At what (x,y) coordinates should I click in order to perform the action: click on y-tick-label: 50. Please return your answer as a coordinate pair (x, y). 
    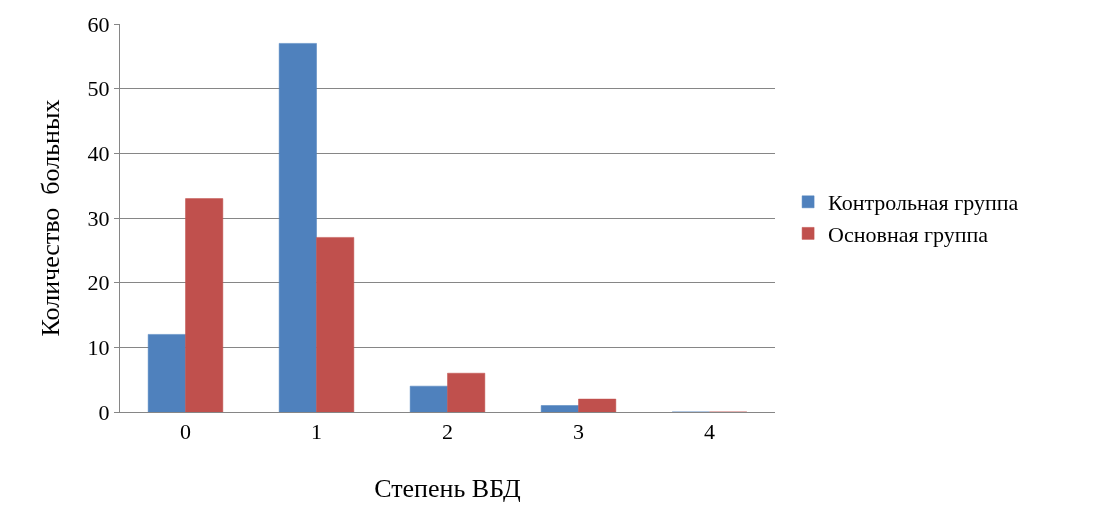
    Looking at the image, I should click on (98, 89).